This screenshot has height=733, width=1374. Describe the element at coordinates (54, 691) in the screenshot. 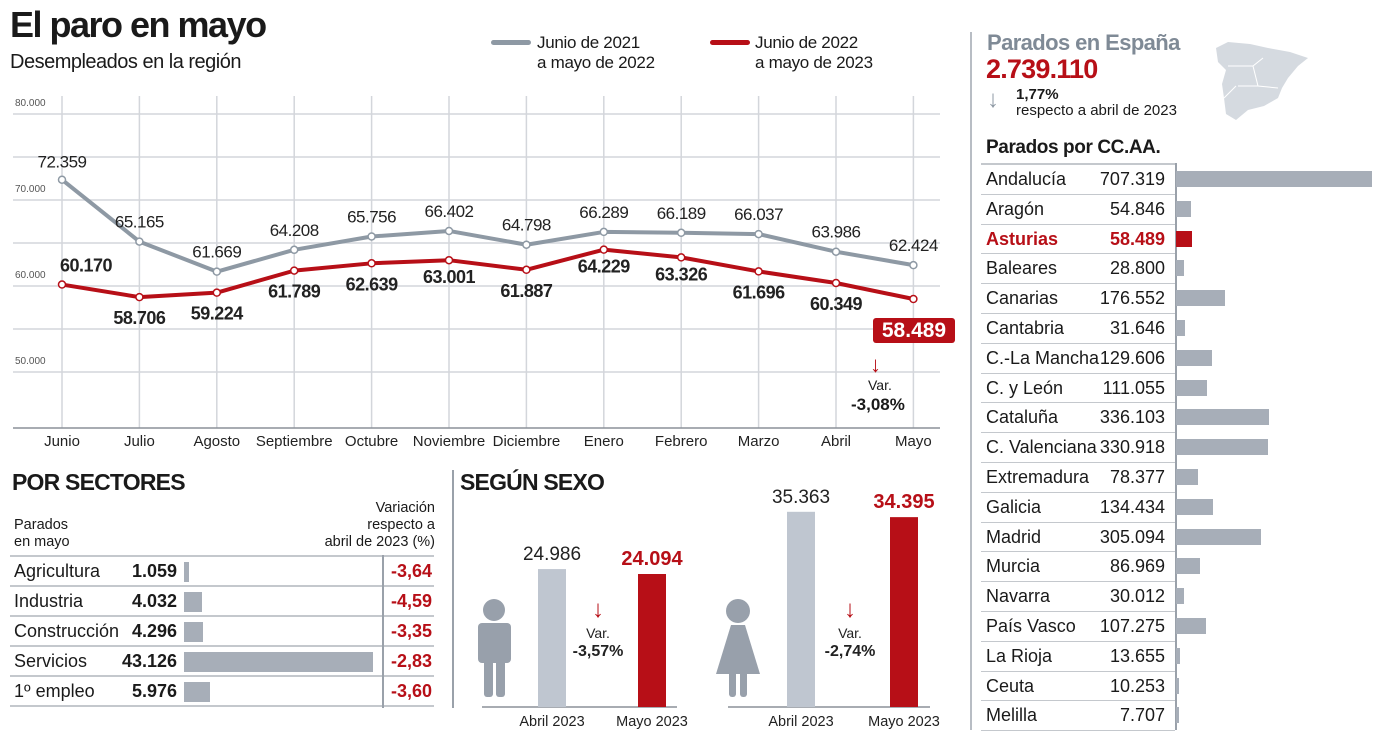

I see `sector-name: 1º empleo` at that location.